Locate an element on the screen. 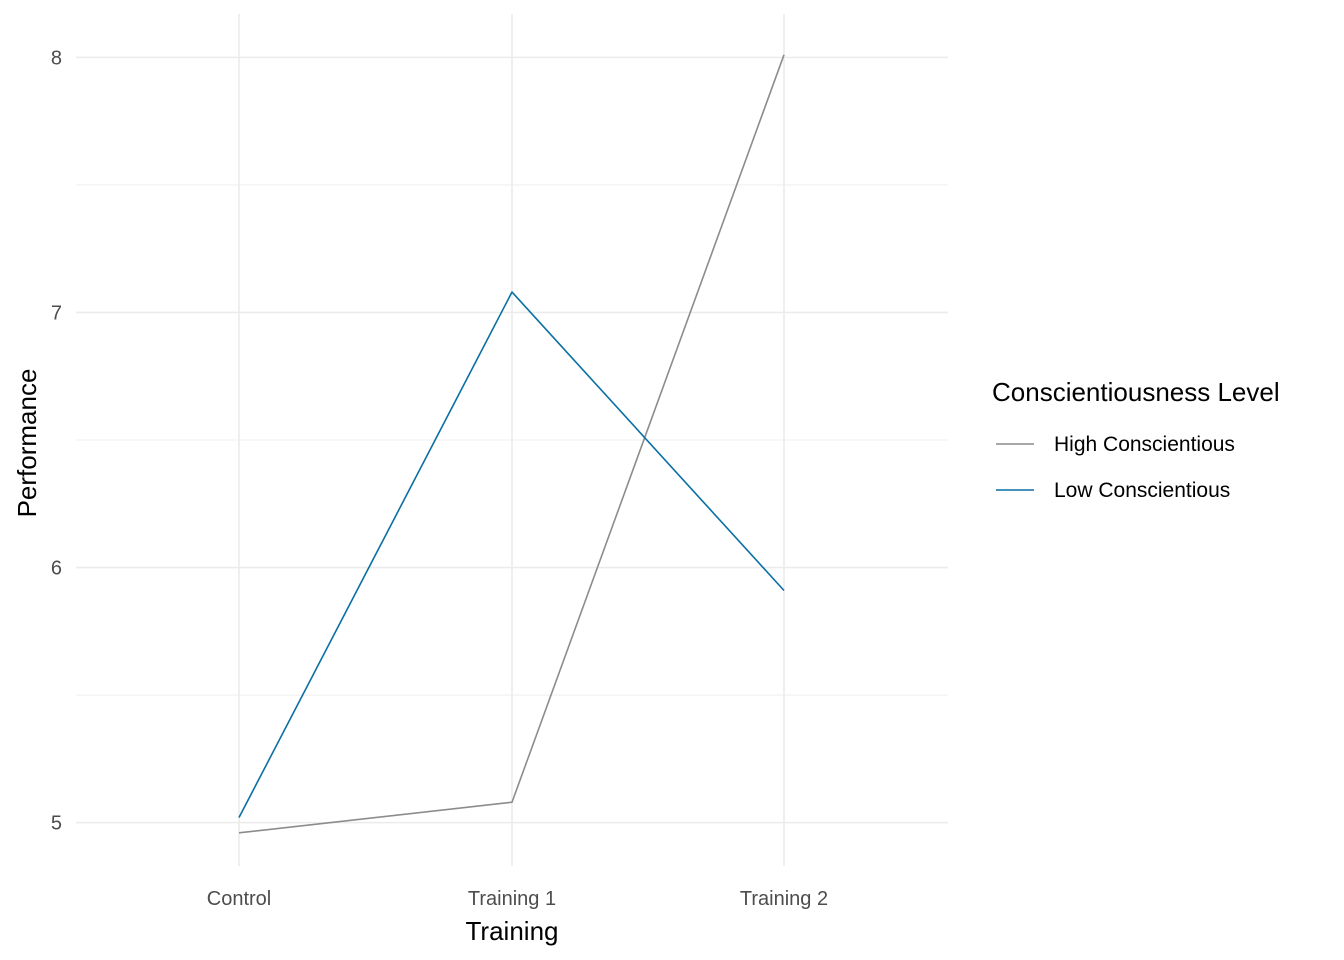  x-axis-tick-labels: Control Training 1 Training 2 is located at coordinates (517, 899).